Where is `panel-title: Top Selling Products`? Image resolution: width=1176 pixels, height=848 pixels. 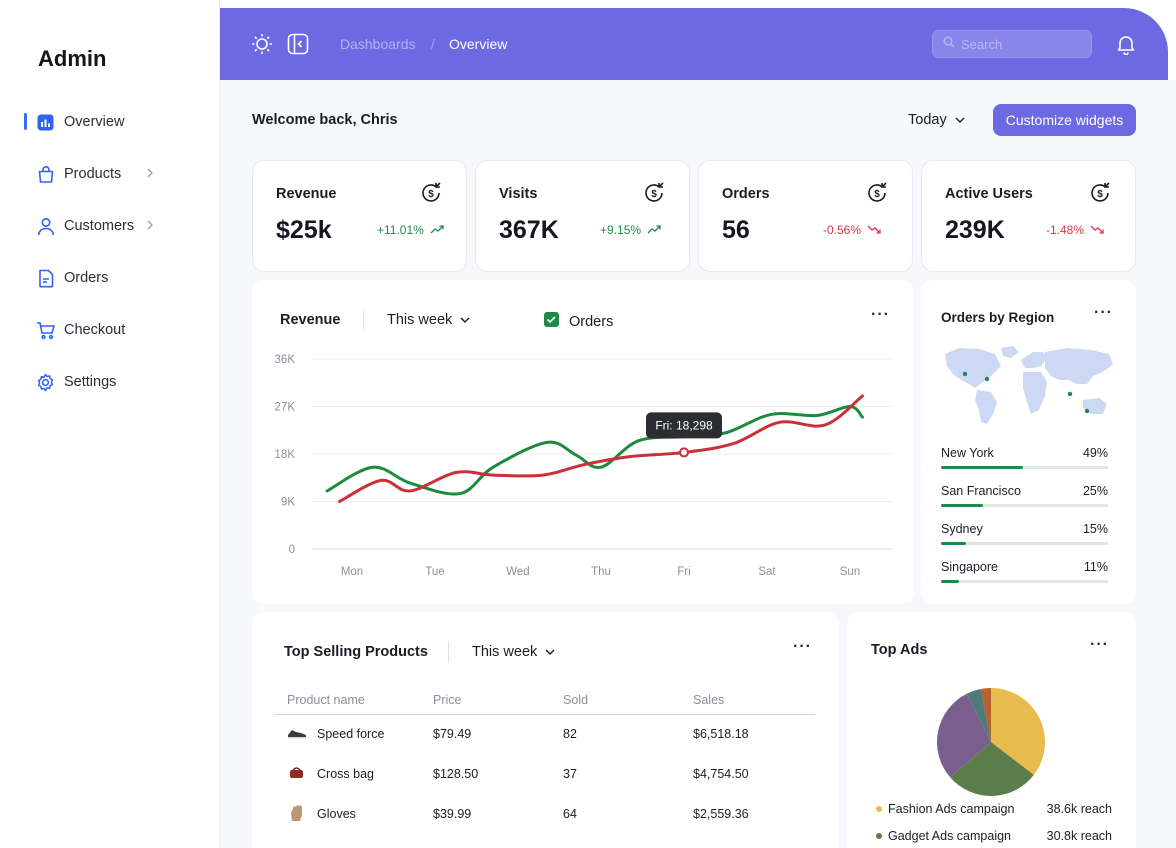 panel-title: Top Selling Products is located at coordinates (356, 652).